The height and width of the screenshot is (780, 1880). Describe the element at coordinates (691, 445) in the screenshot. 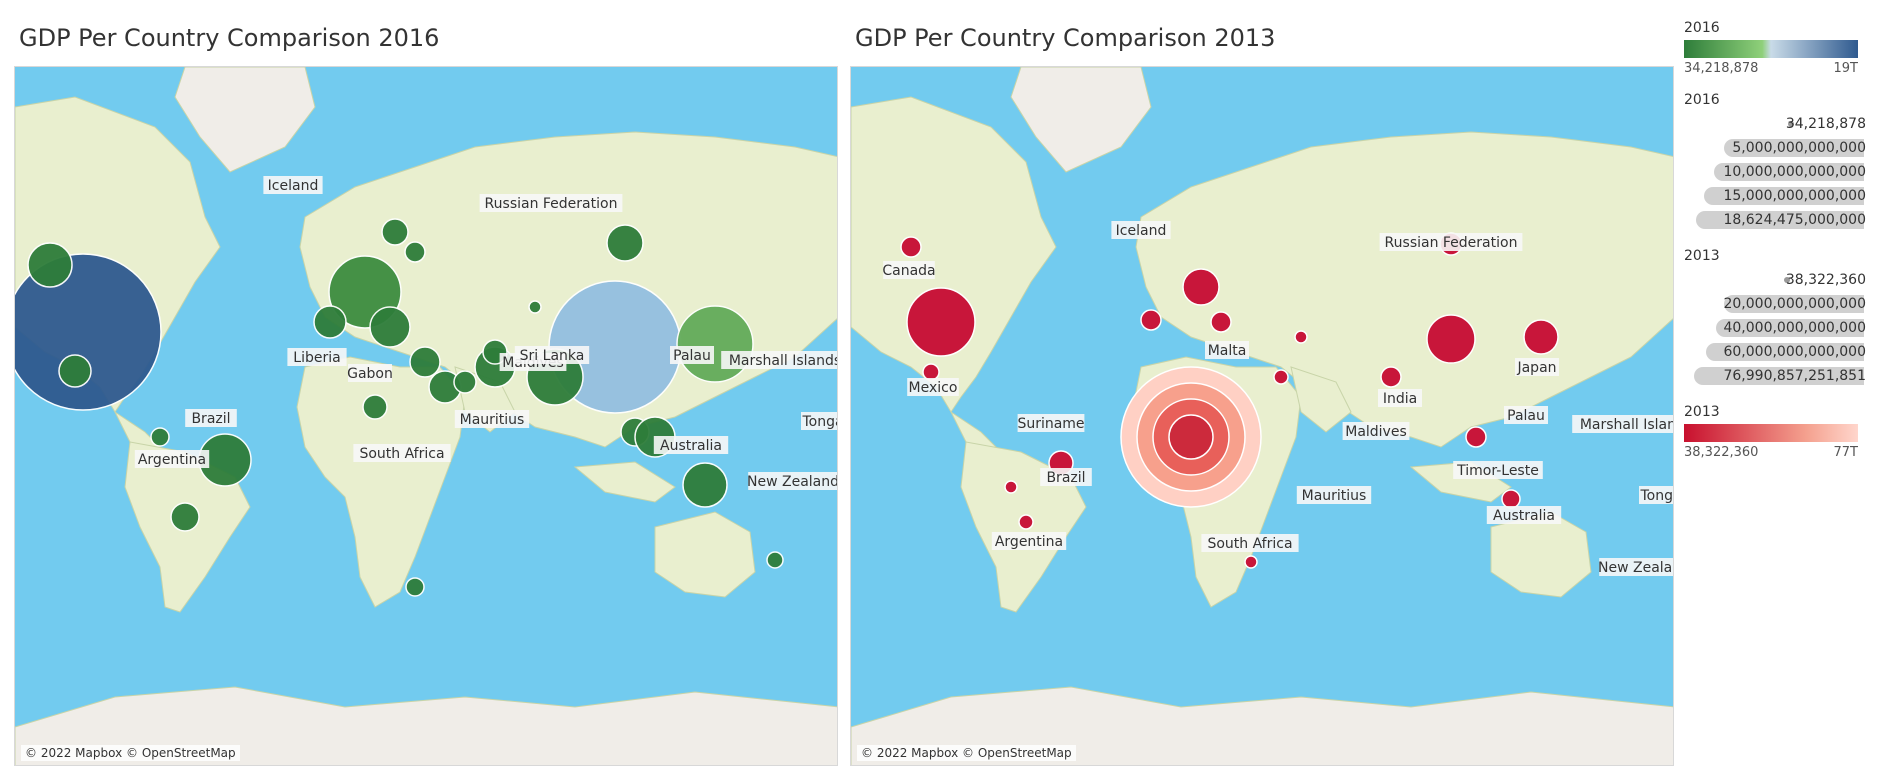

I see `place-label: Australia` at that location.